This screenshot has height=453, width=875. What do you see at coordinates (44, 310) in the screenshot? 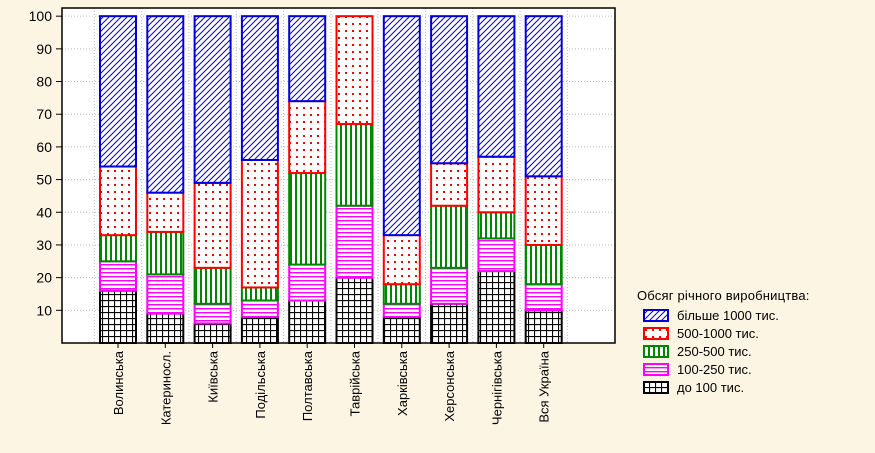
I see `y-tick-label: 10` at bounding box center [44, 310].